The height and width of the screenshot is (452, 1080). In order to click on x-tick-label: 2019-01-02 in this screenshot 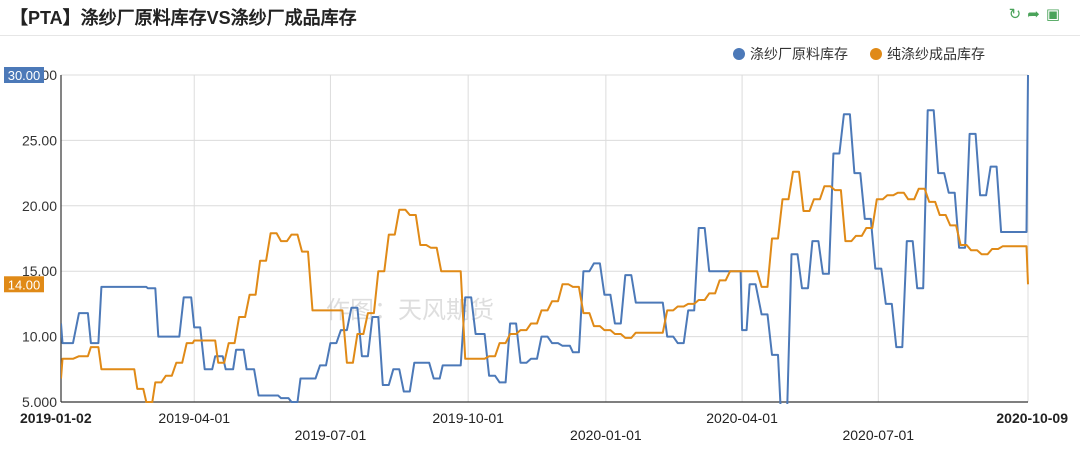, I will do `click(56, 418)`.